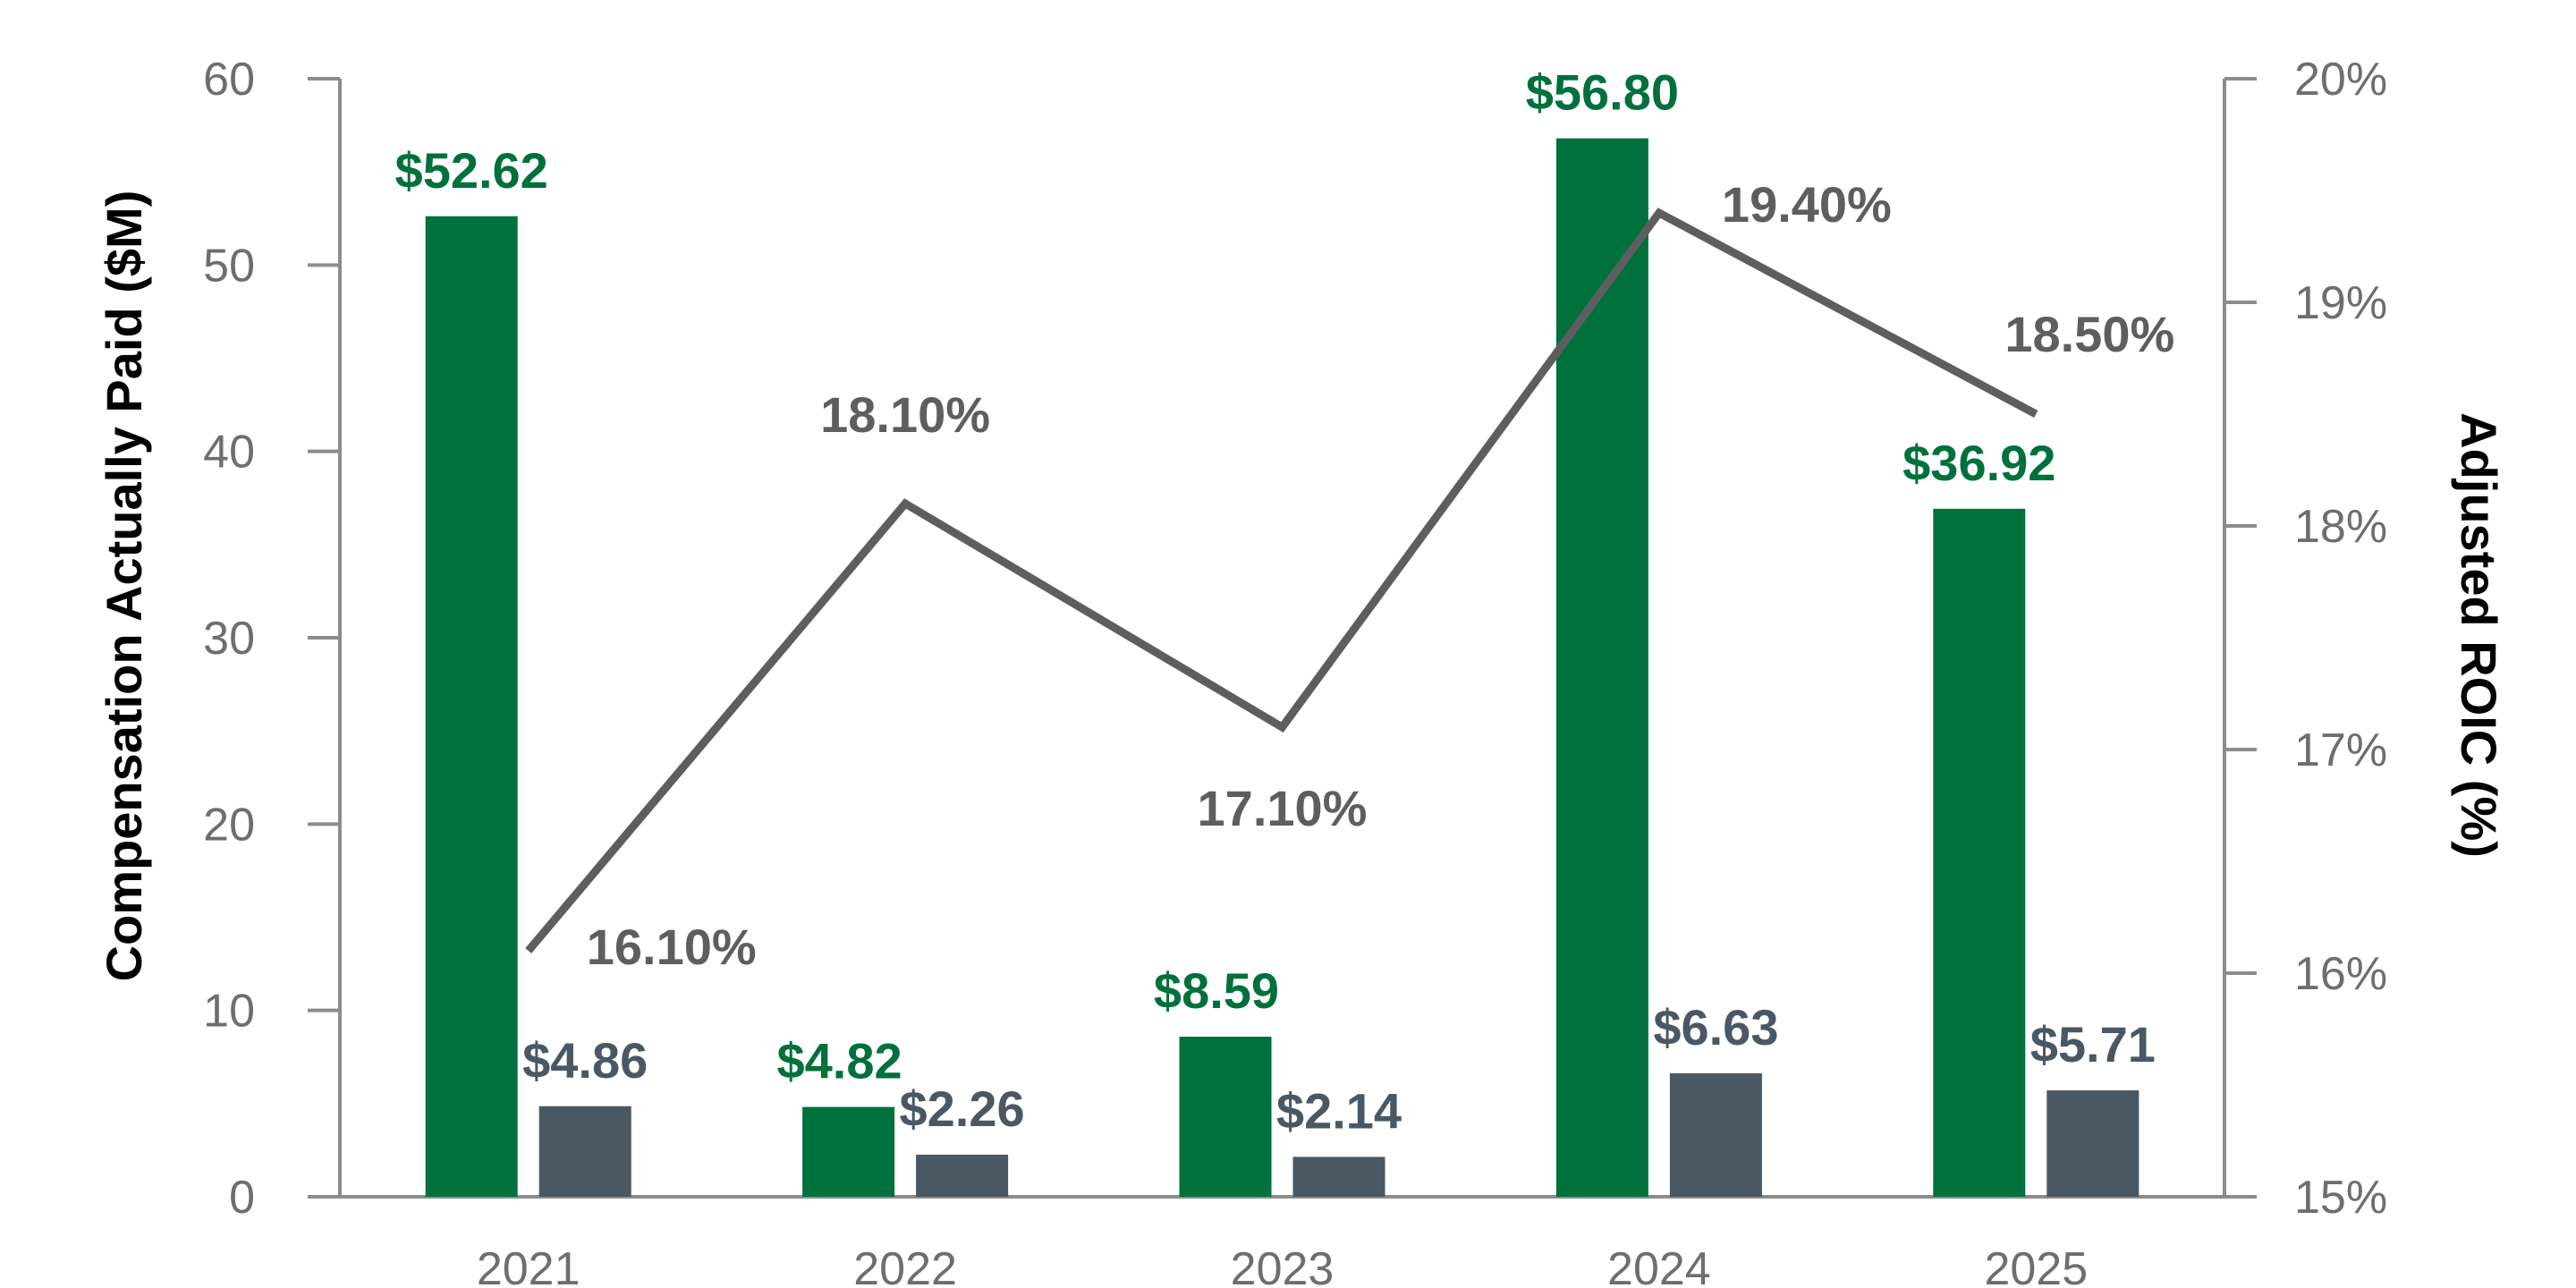 This screenshot has width=2576, height=1288. Describe the element at coordinates (1339, 1110) in the screenshot. I see `neo-cap-label: $2.14` at that location.